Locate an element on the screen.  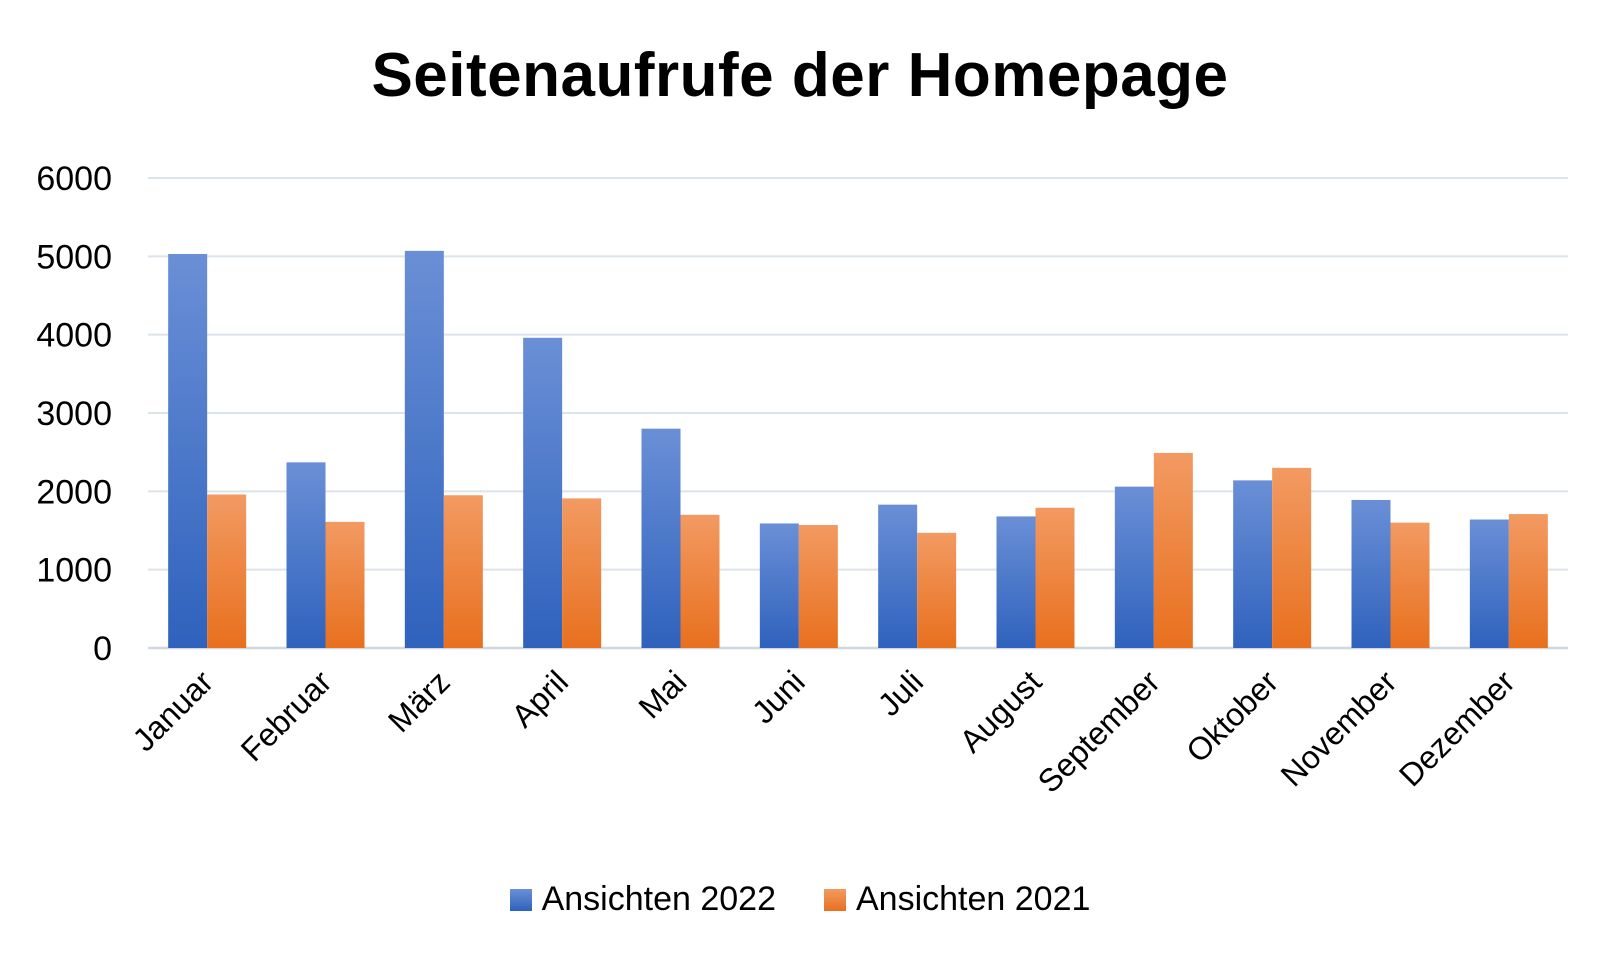
x-tick-label: April is located at coordinates (539, 698).